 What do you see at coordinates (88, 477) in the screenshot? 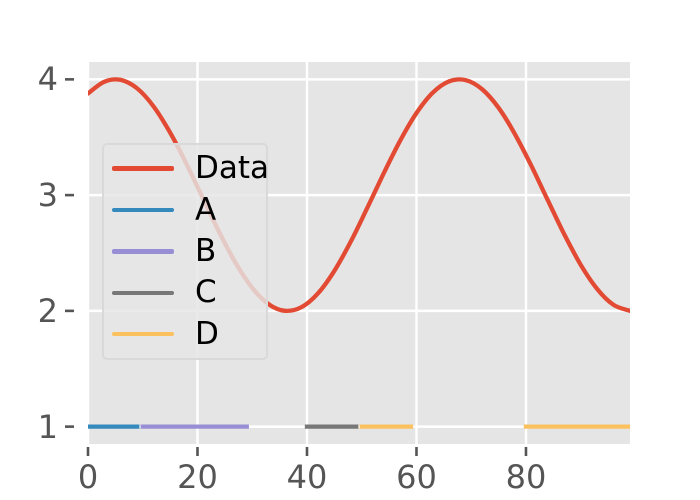
I see `x-tick-label: 0` at bounding box center [88, 477].